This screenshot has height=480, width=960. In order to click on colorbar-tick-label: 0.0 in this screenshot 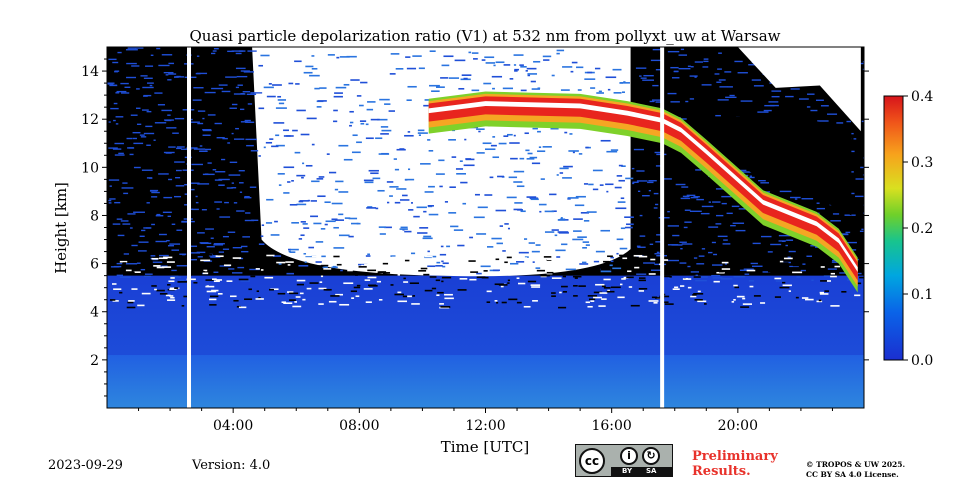, I will do `click(922, 361)`.